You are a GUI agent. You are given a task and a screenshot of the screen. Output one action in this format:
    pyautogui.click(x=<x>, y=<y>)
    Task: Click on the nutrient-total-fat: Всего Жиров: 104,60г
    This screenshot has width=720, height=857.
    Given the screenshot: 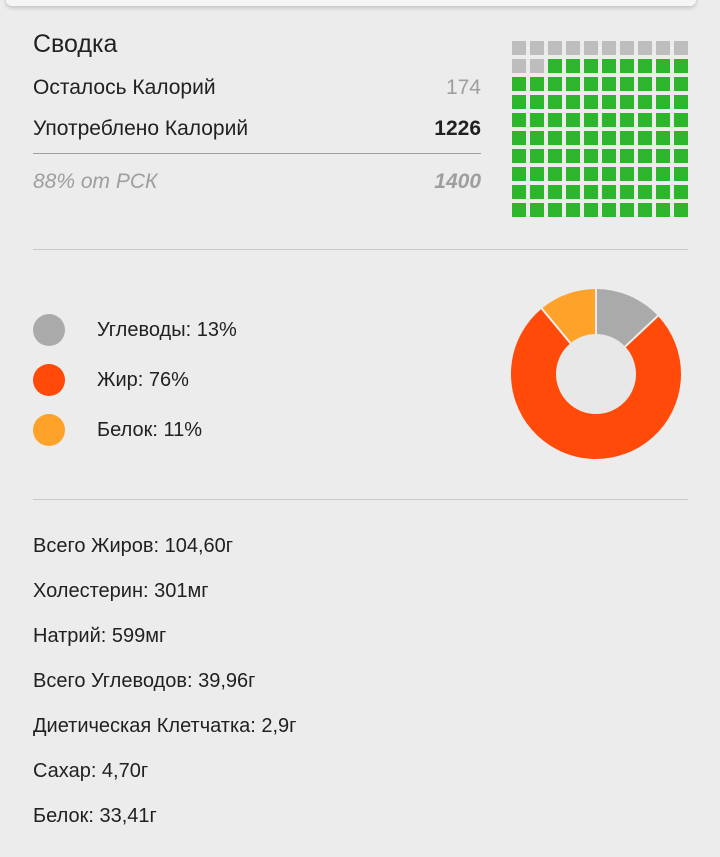 What is the action you would take?
    pyautogui.click(x=133, y=546)
    